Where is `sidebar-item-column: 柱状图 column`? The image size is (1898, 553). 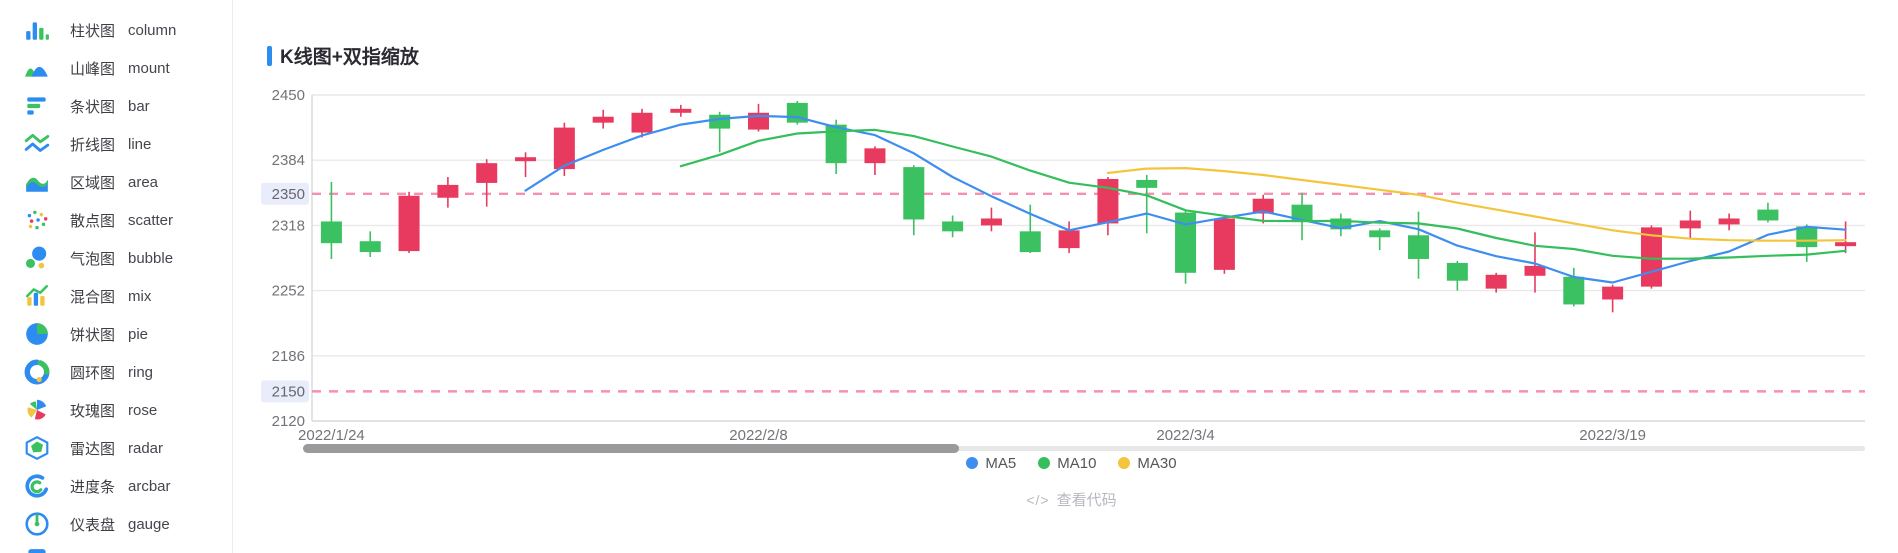
sidebar-item-column: 柱状图 column is located at coordinates (116, 30).